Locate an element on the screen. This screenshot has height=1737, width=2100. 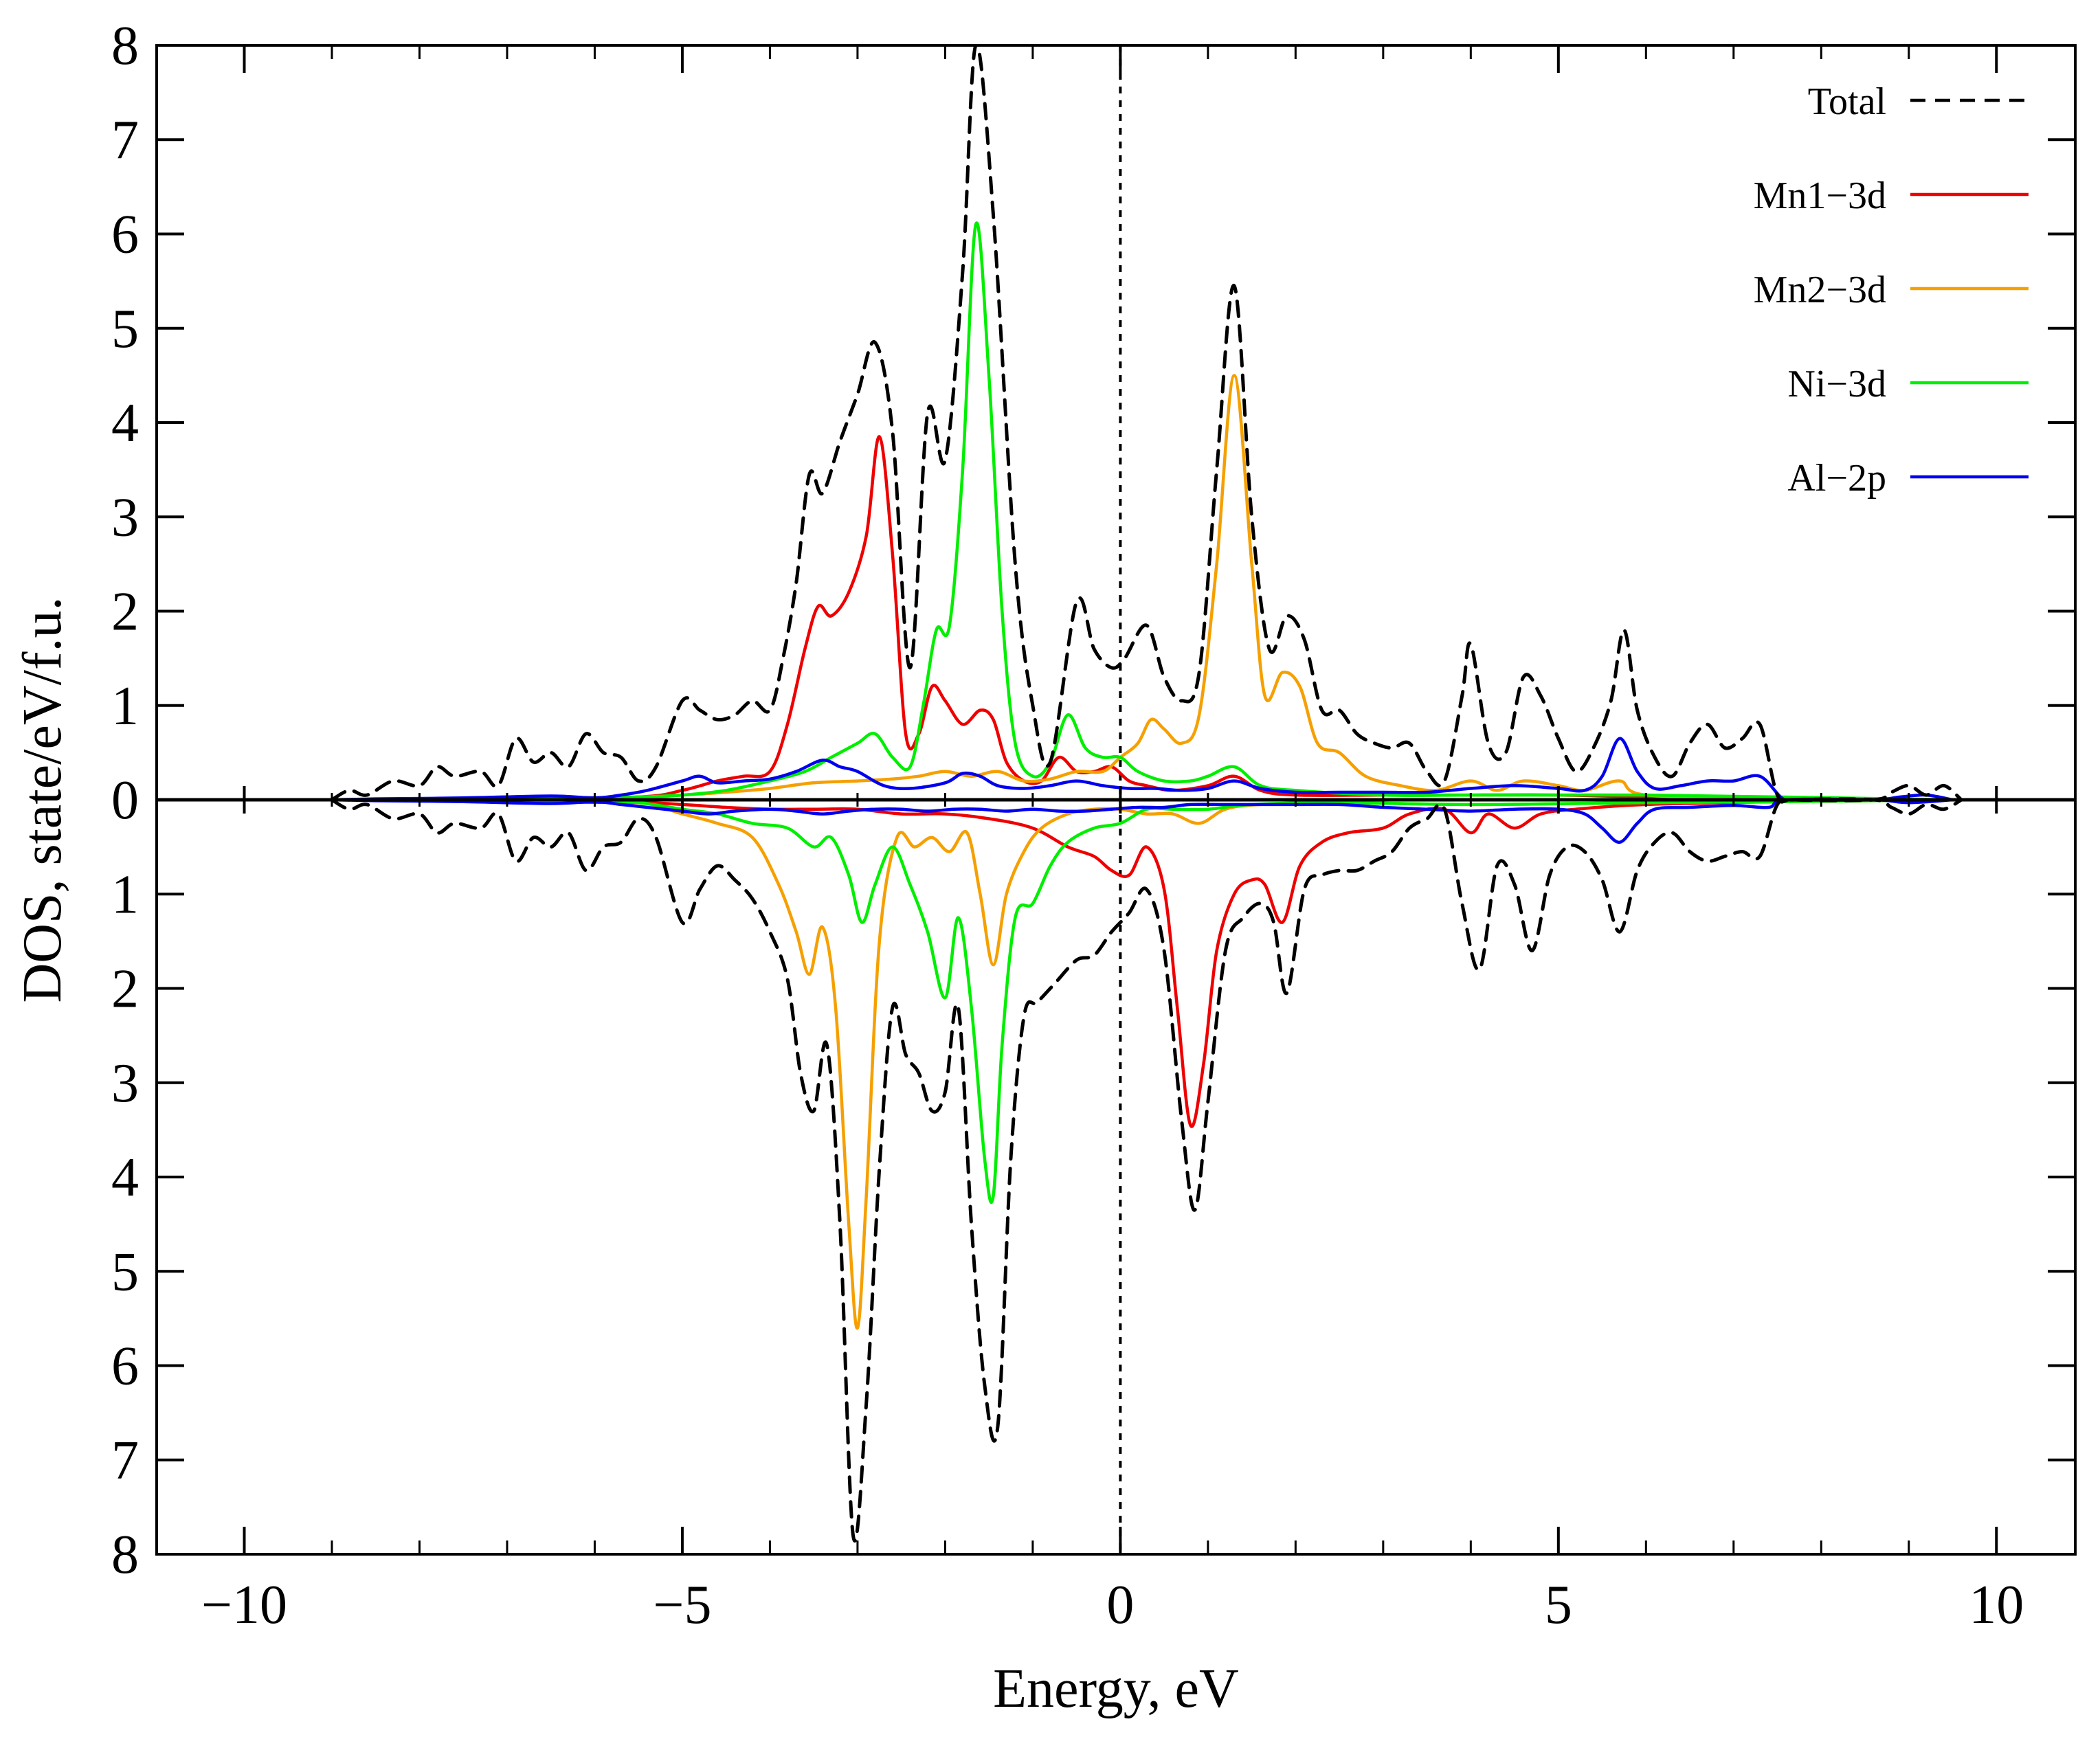
series-mn1-3d-spin-down is located at coordinates (1142, 963).